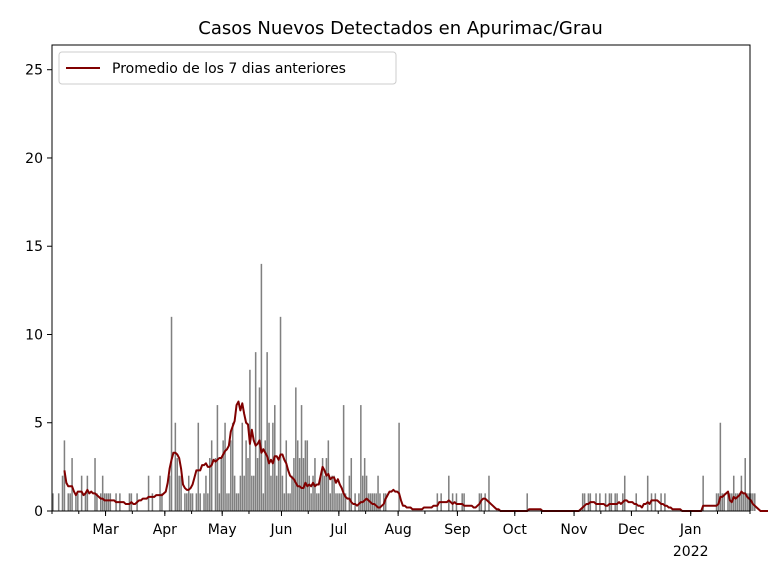 The height and width of the screenshot is (576, 768). Describe the element at coordinates (227, 68) in the screenshot. I see `legend: Promedio de los 7 dias anteriores` at that location.